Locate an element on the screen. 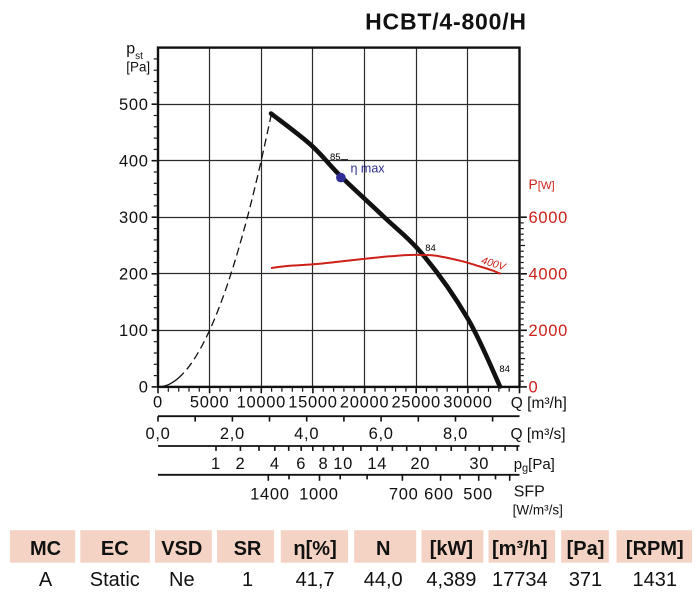  svg-text: P[W] is located at coordinates (542, 184).